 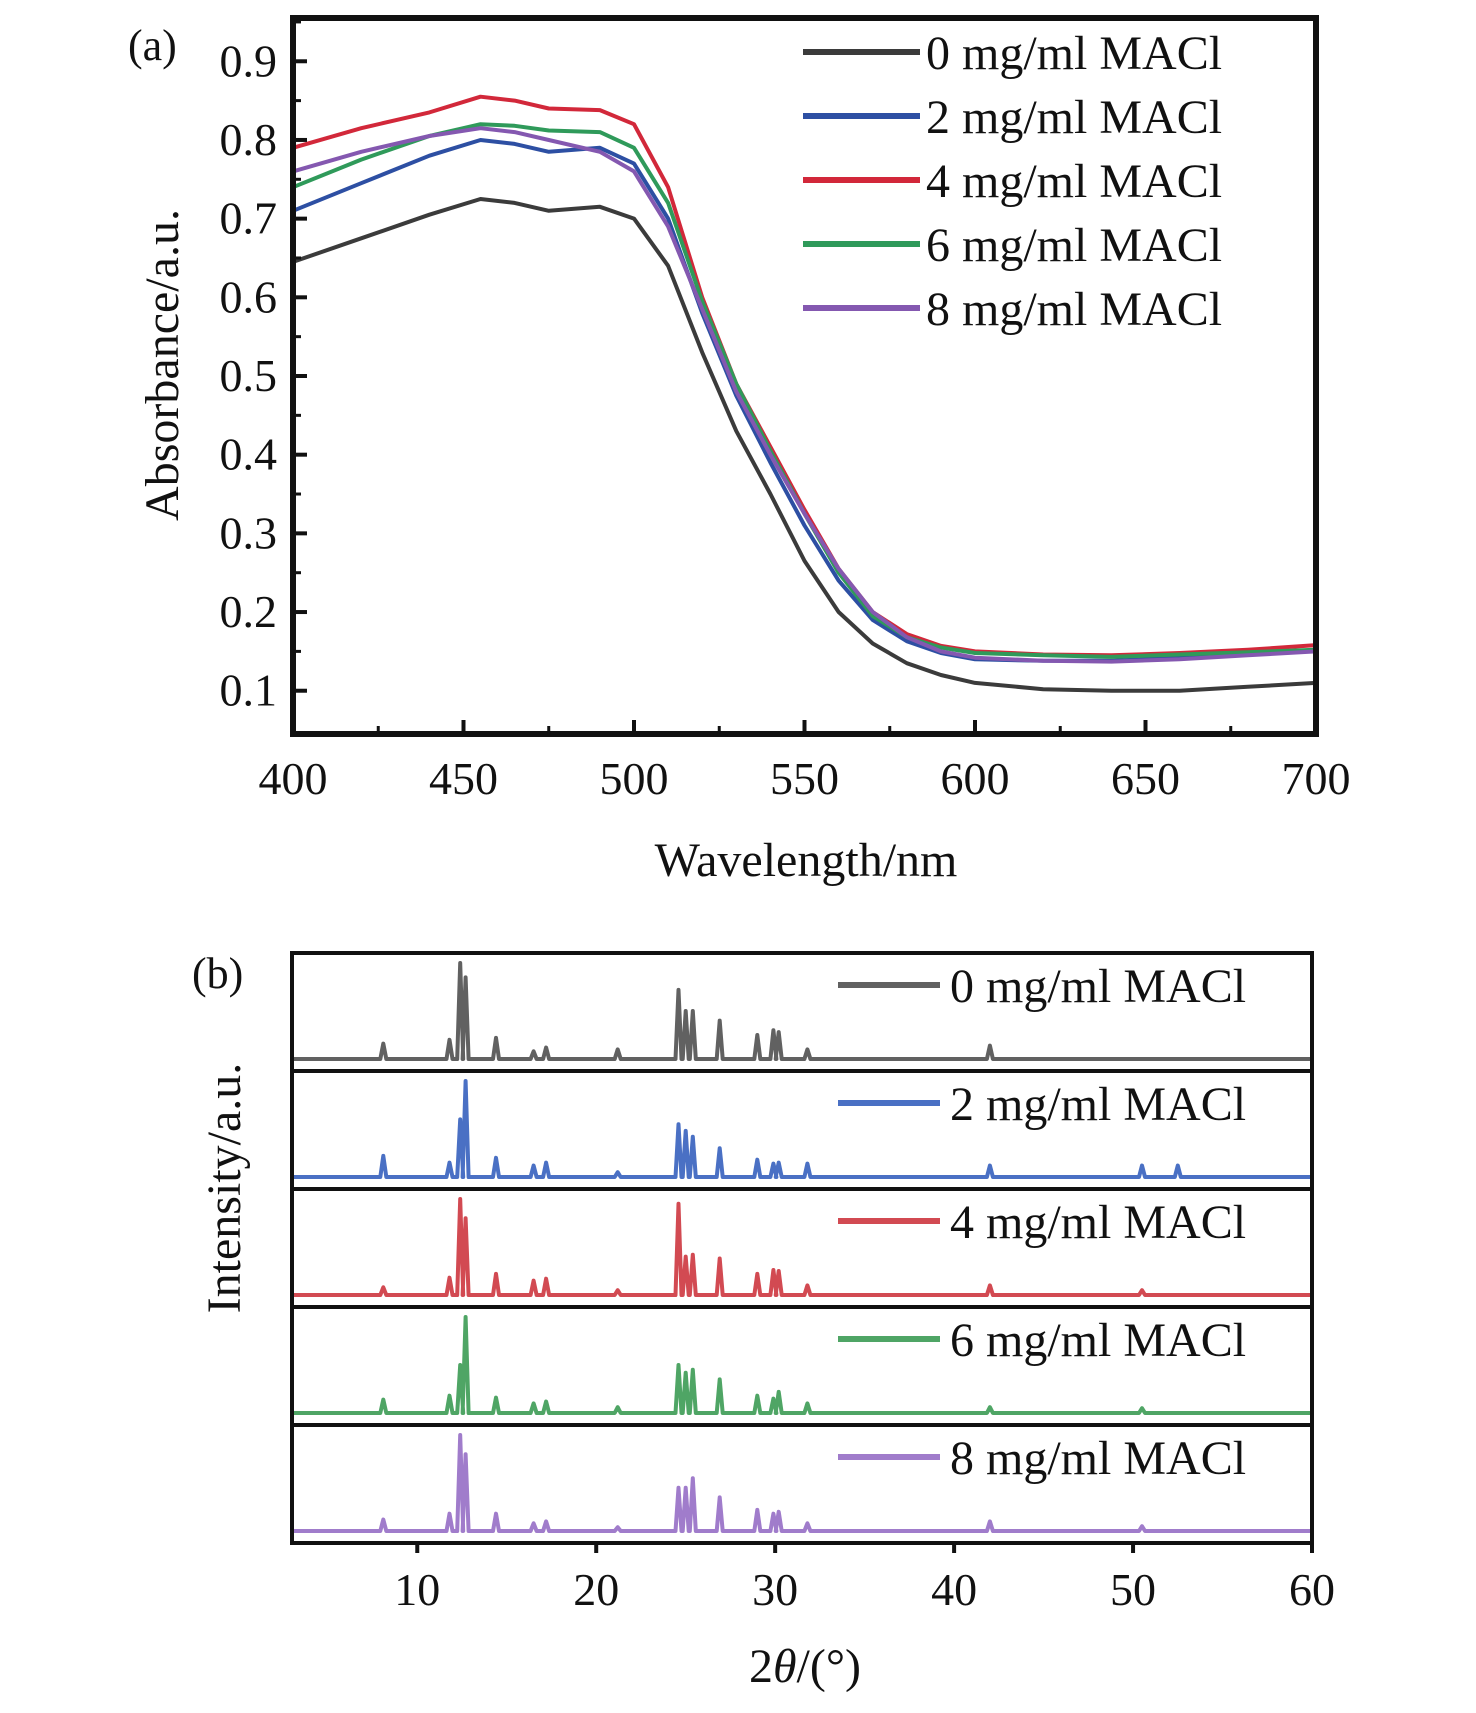 What do you see at coordinates (1098, 1104) in the screenshot?
I see `xrd-legend-label-2mg: 2 mg/ml MACl` at bounding box center [1098, 1104].